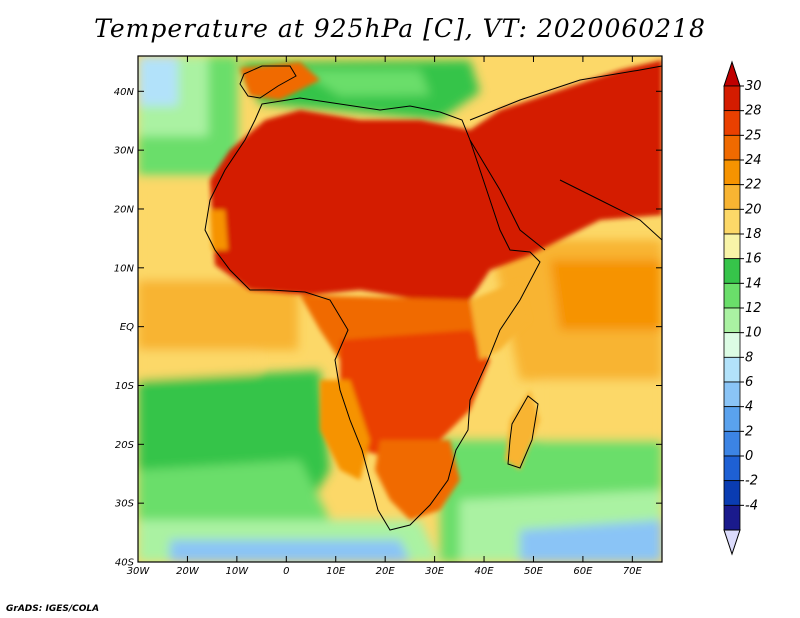 The width and height of the screenshot is (800, 618). What do you see at coordinates (125, 504) in the screenshot?
I see `lat-tick-label: 30S` at bounding box center [125, 504].